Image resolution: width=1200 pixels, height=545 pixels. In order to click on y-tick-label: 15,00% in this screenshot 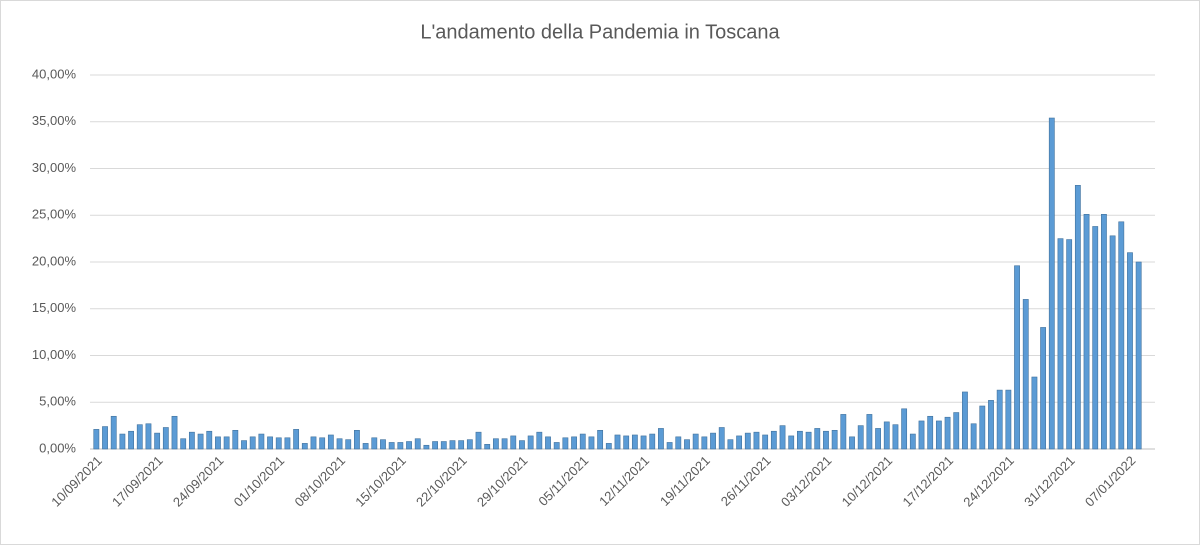, I will do `click(54, 307)`.